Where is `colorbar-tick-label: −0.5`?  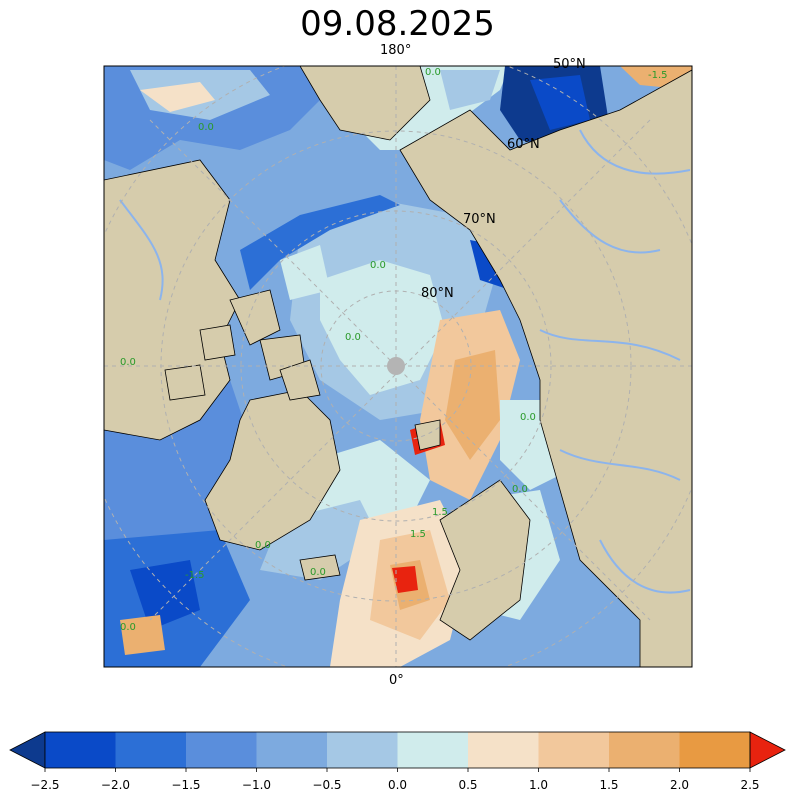 colorbar-tick-label: −0.5 is located at coordinates (327, 785).